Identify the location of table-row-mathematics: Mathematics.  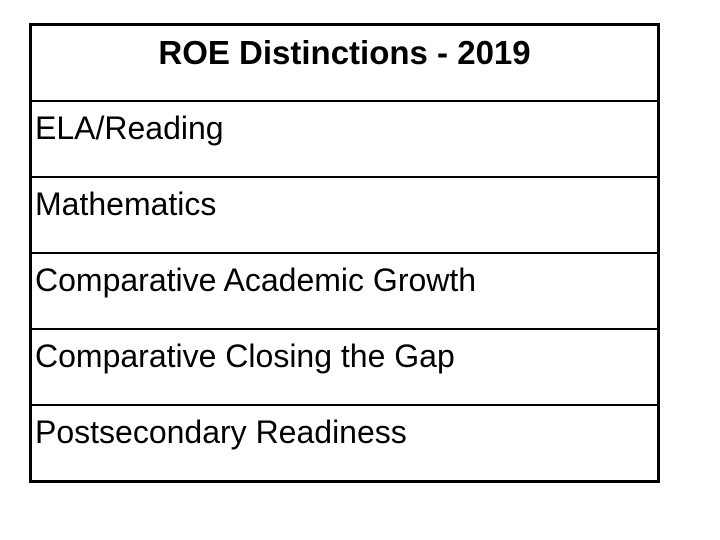
(344, 216).